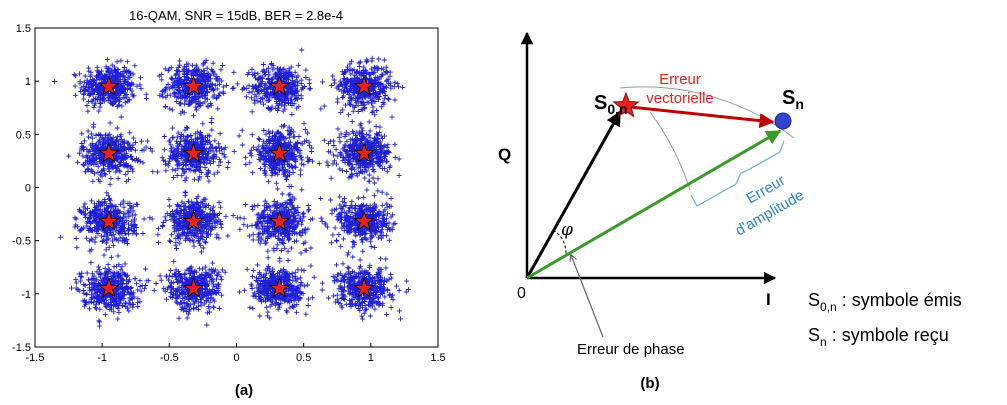 The width and height of the screenshot is (1007, 405). I want to click on y-tick-label: 0.5, so click(23, 135).